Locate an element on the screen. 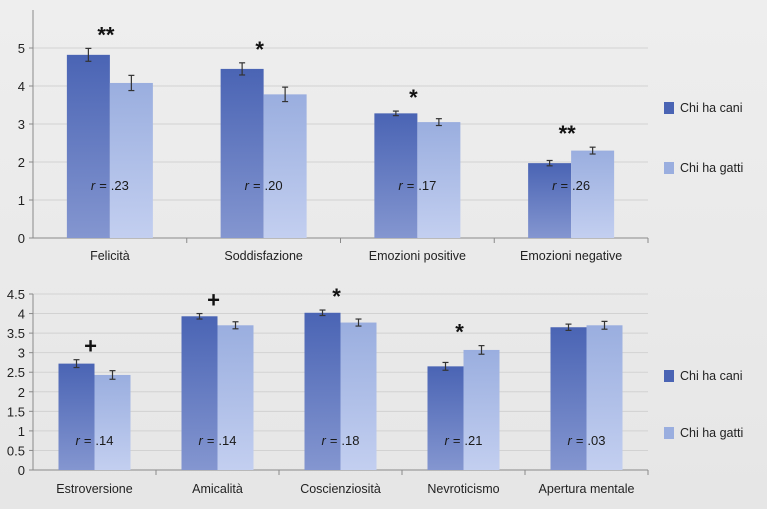  r-value: .17 is located at coordinates (427, 185).